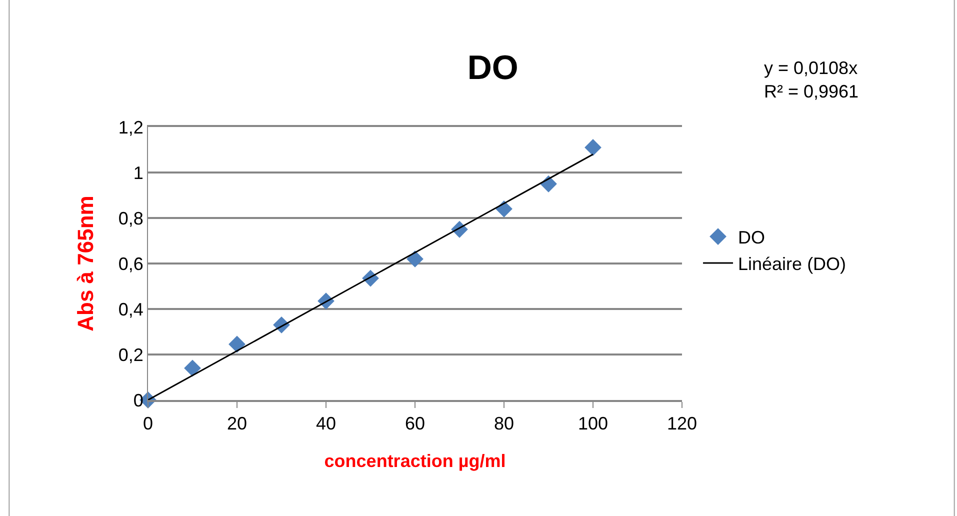  What do you see at coordinates (792, 264) in the screenshot?
I see `legend-label: Linéaire (DO)` at bounding box center [792, 264].